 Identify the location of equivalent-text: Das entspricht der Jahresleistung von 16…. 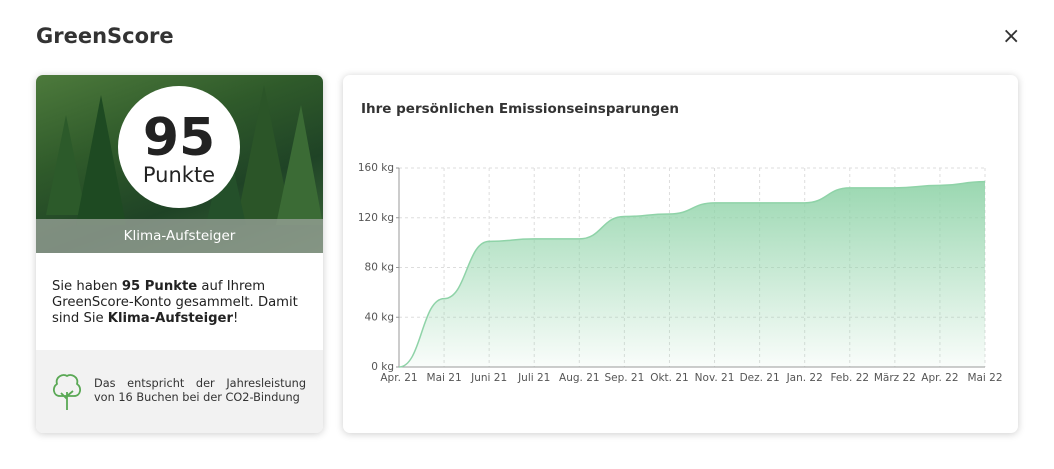
(200, 390).